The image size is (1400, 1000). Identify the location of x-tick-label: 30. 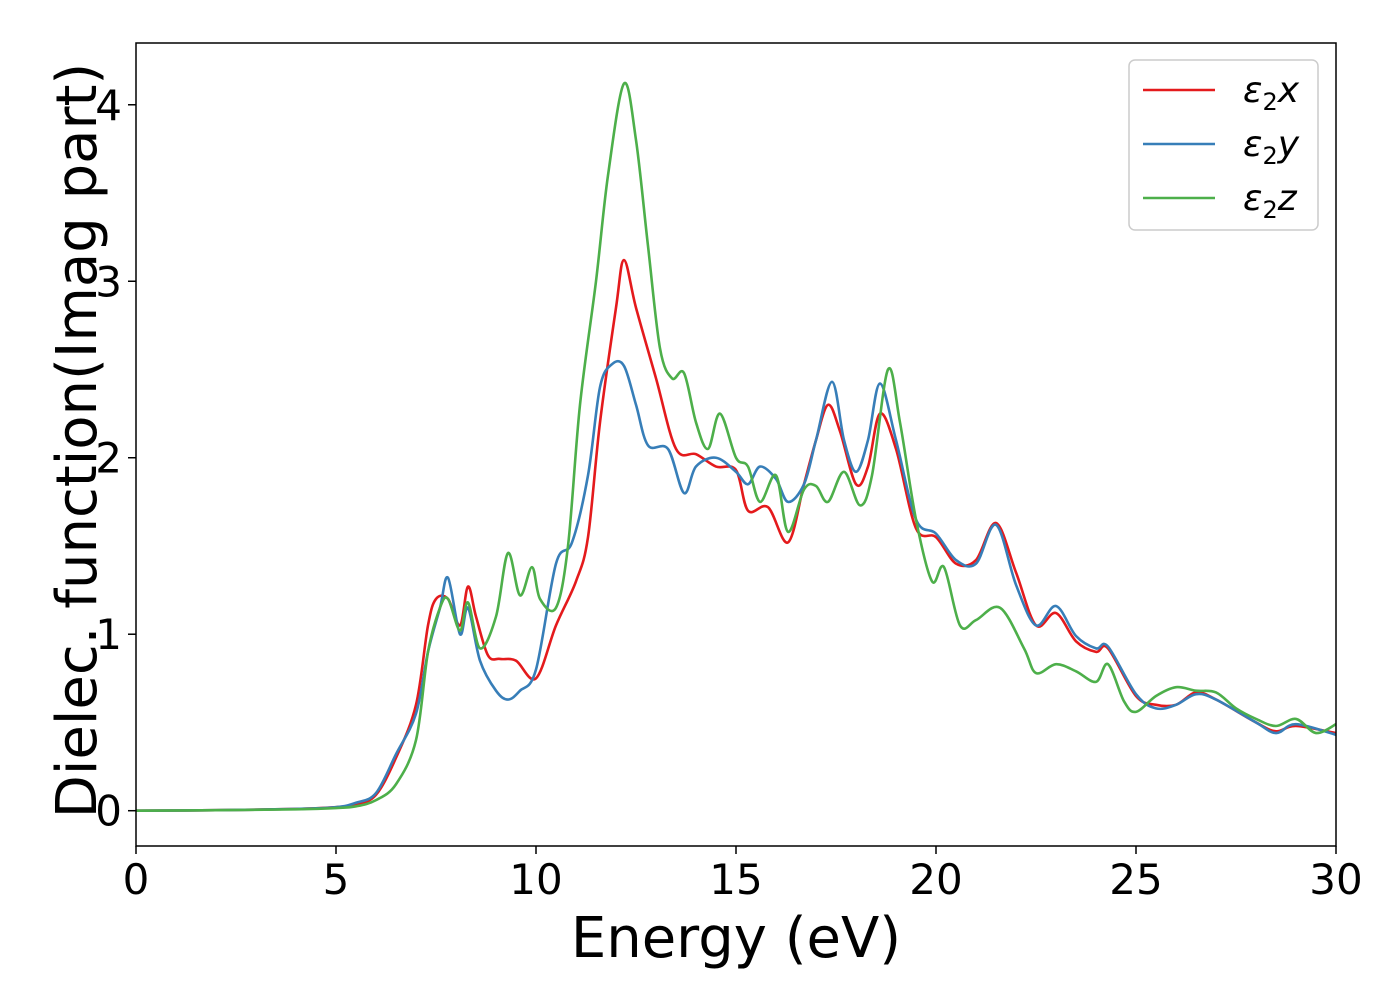
(1335, 879).